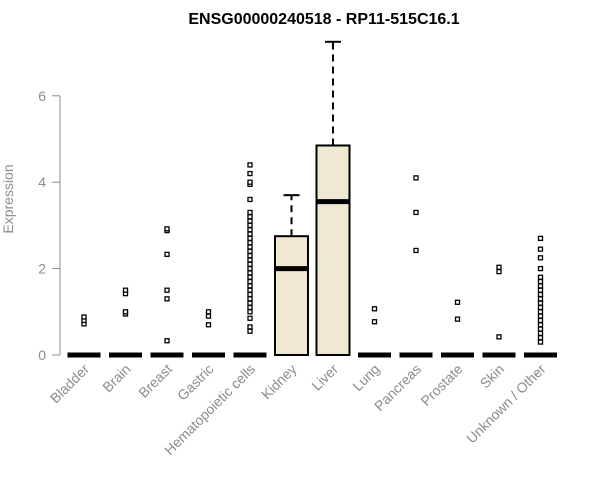 This screenshot has height=500, width=600. Describe the element at coordinates (506, 404) in the screenshot. I see `x-tick-label: Unknown / Other` at that location.